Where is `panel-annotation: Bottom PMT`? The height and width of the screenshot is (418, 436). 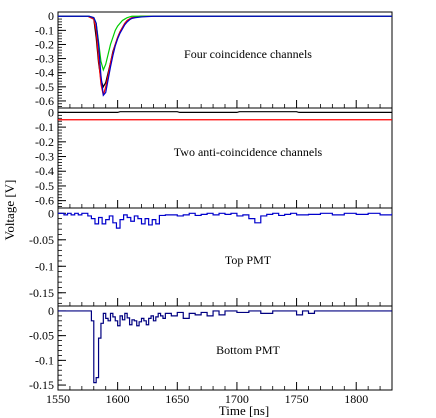 panel-annotation: Bottom PMT is located at coordinates (248, 350).